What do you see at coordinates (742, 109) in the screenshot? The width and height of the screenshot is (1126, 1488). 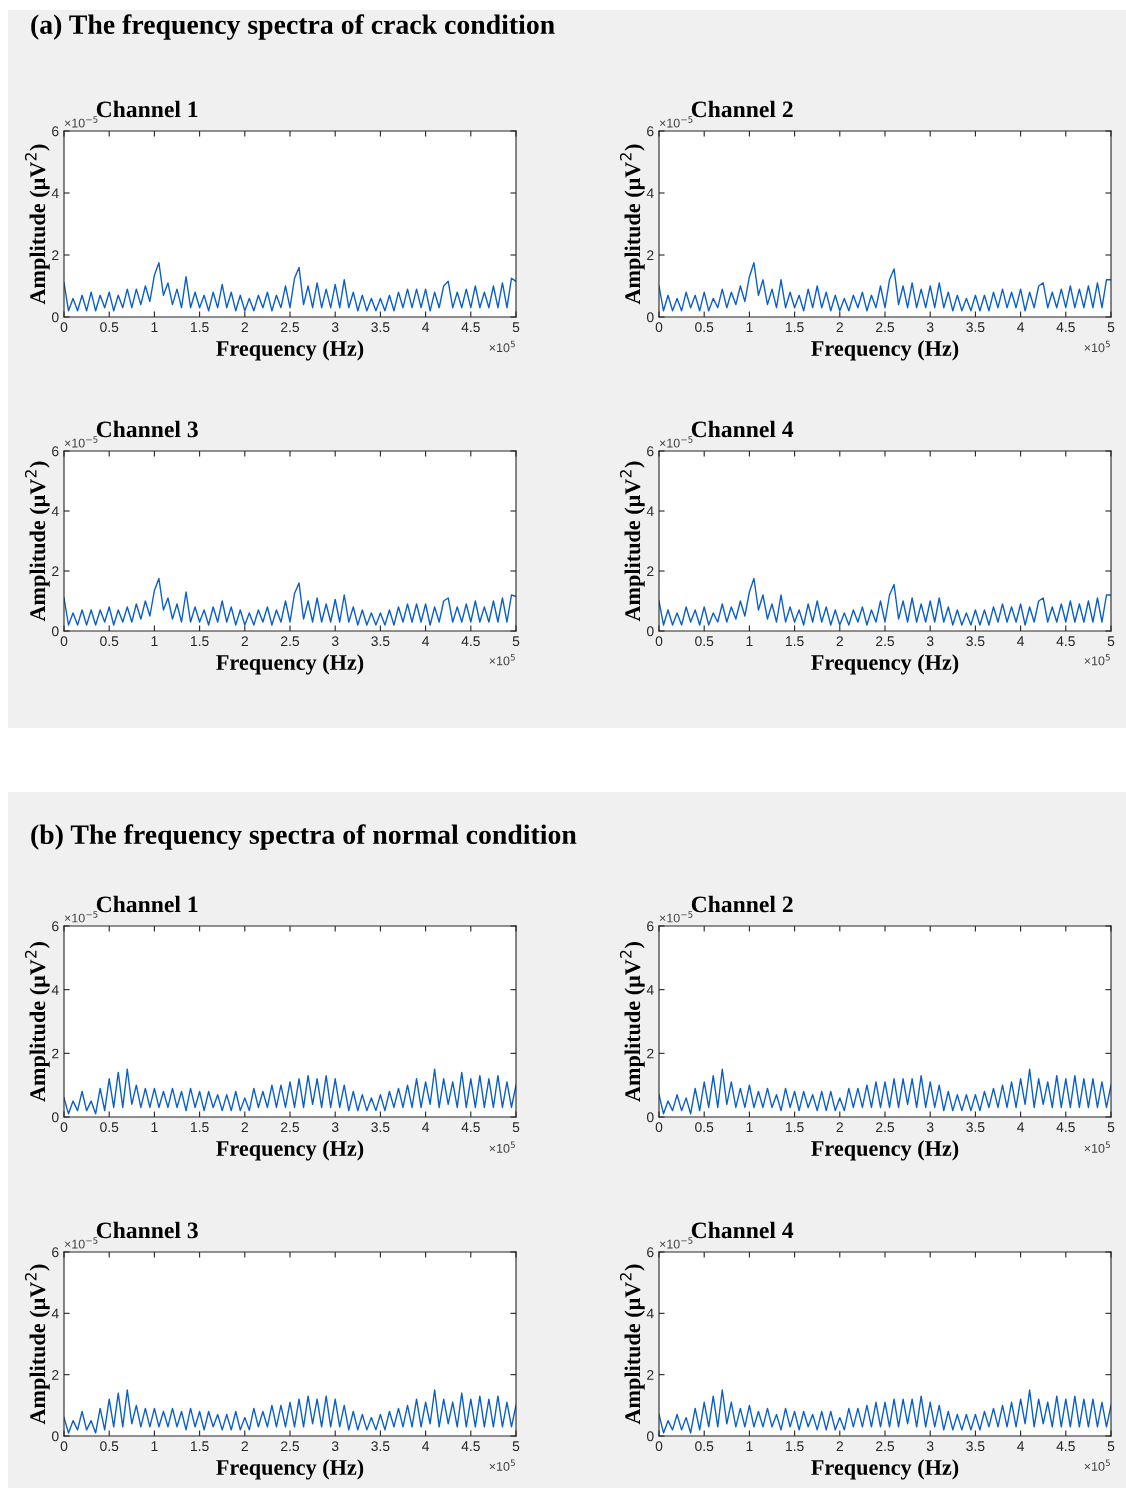 I see `chart-title: Channel 2` at bounding box center [742, 109].